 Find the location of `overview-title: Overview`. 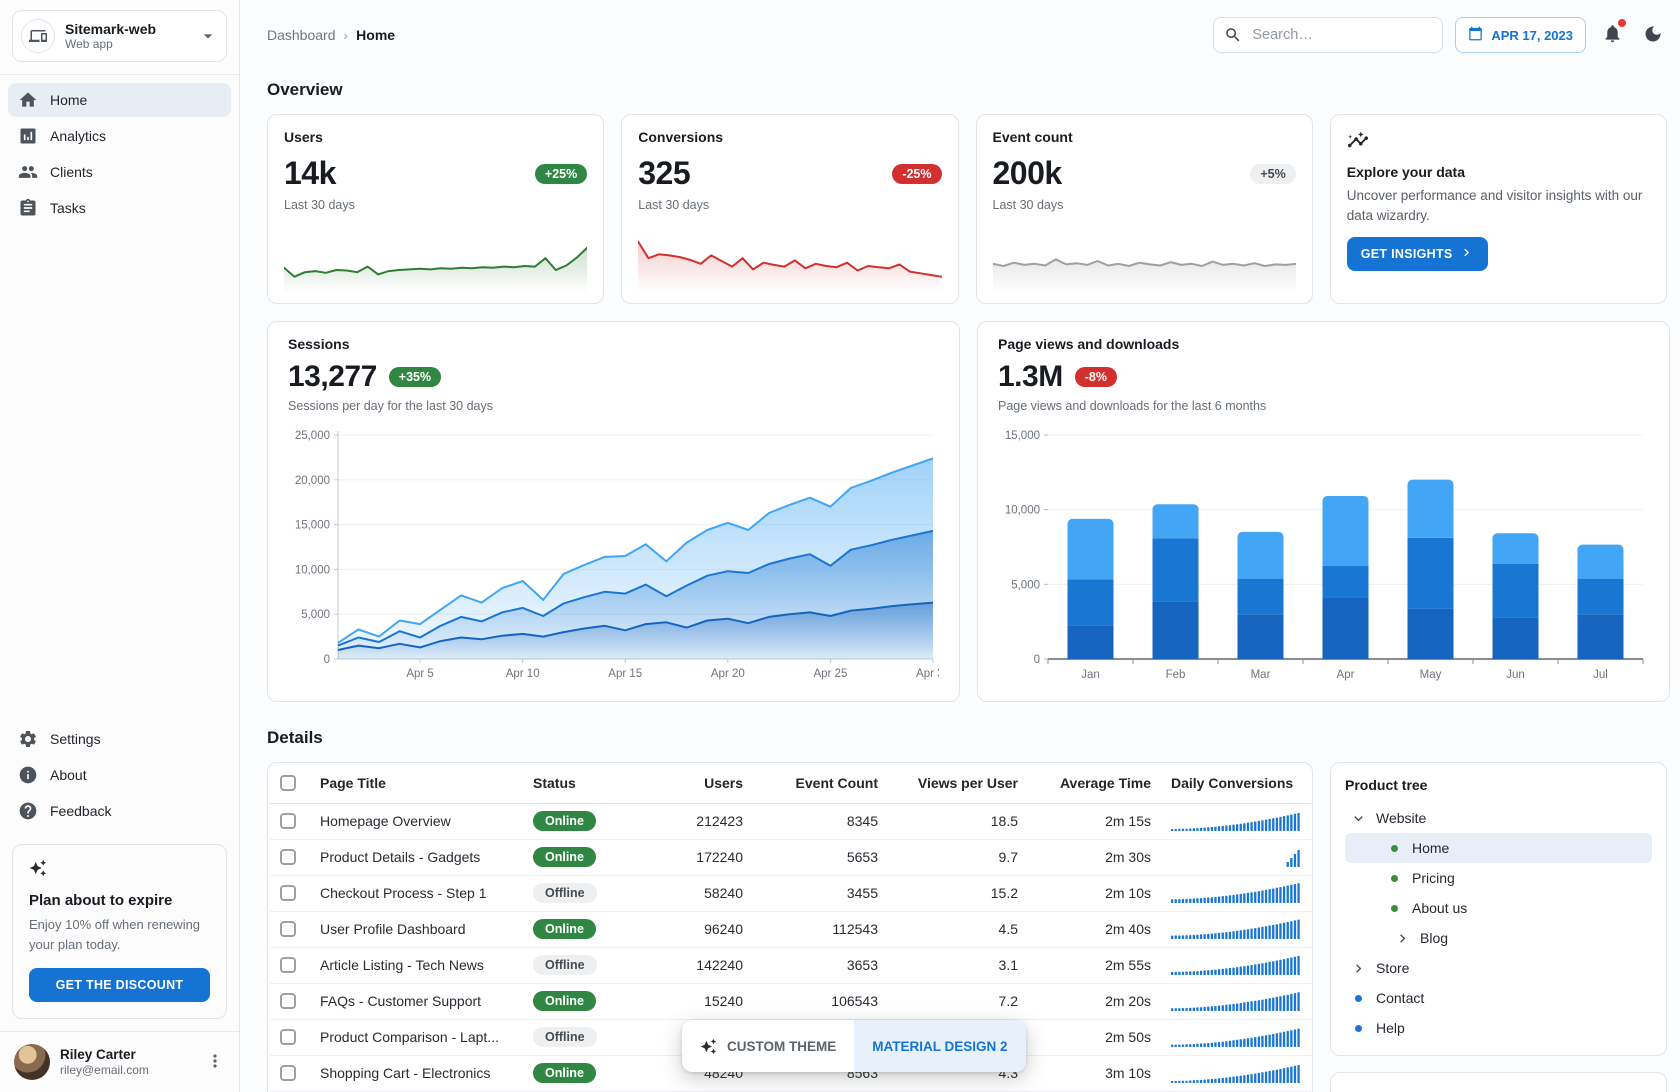

overview-title: Overview is located at coordinates (305, 89).